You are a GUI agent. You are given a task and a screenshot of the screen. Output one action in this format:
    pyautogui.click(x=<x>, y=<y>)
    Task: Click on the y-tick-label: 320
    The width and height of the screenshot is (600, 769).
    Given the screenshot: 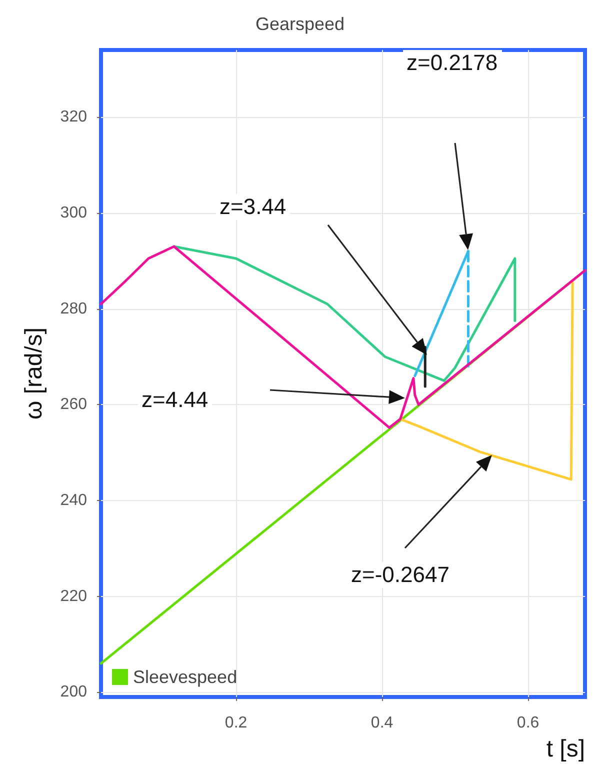 What is the action you would take?
    pyautogui.click(x=74, y=117)
    